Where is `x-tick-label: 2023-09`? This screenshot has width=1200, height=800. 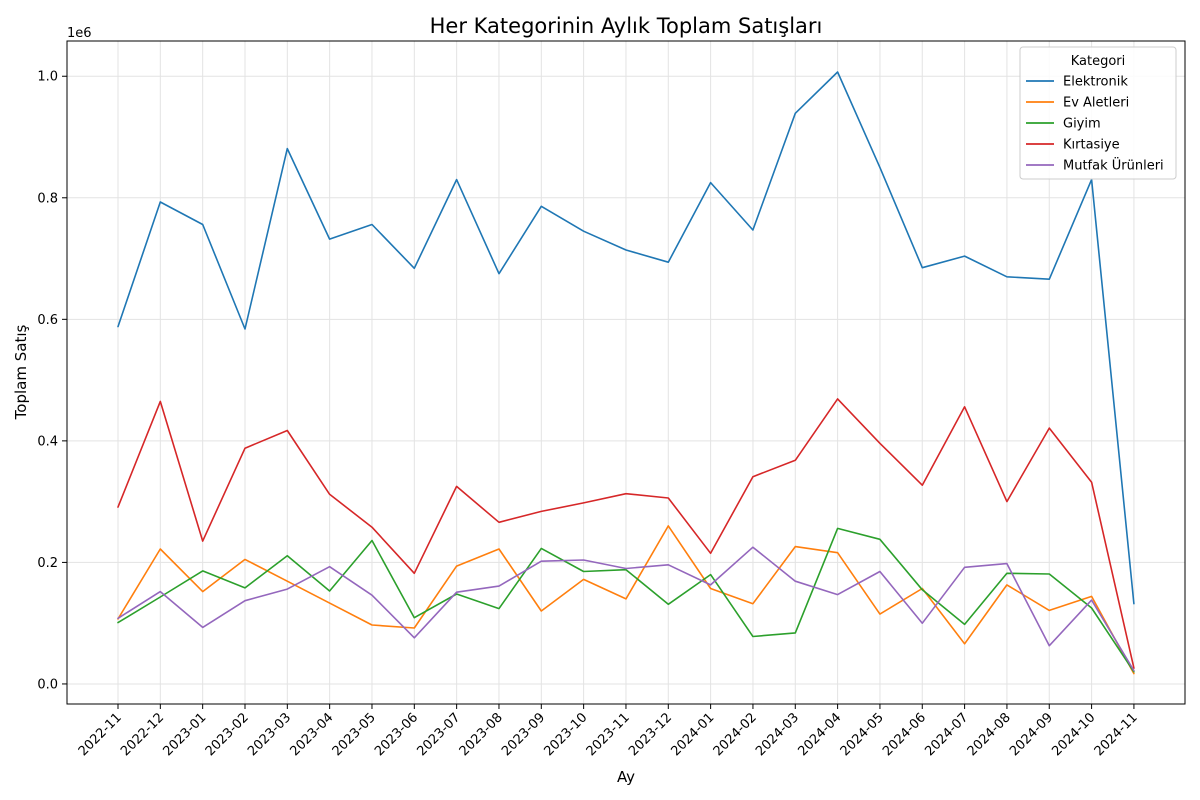
x-tick-label: 2023-09 is located at coordinates (523, 734).